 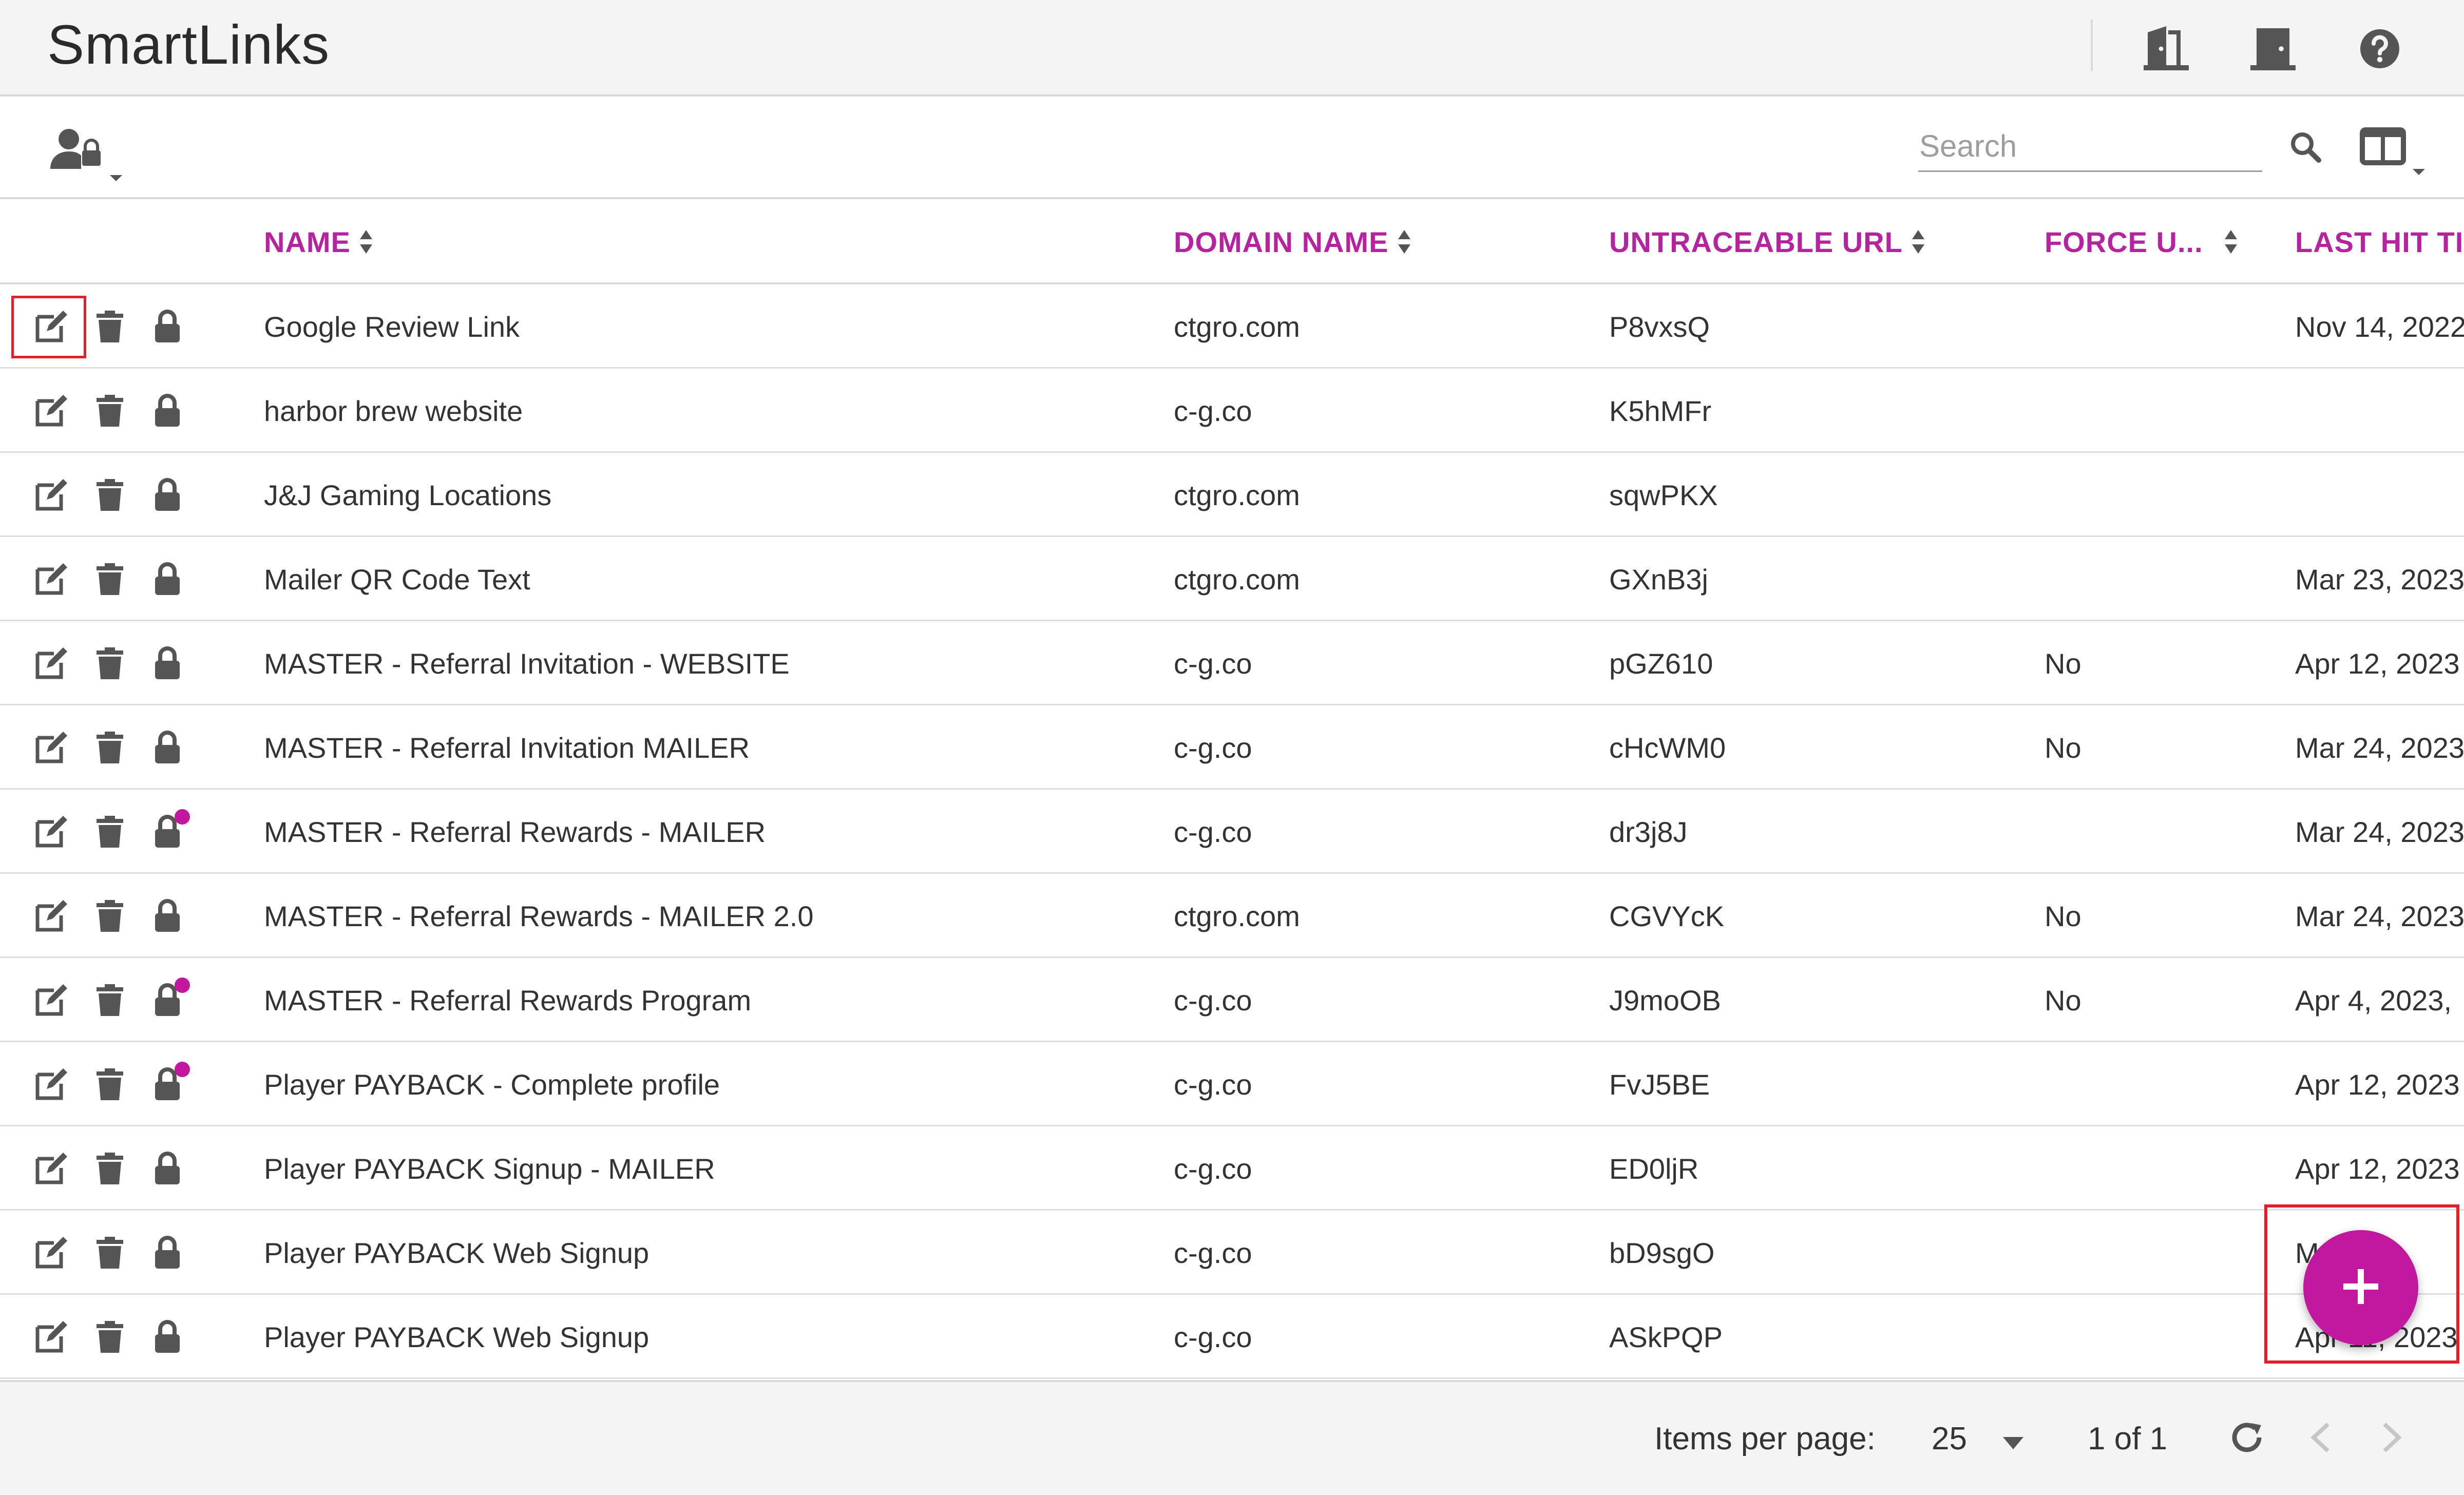 I want to click on cell-untraceable-url: FvJ5BE, so click(x=1659, y=1084).